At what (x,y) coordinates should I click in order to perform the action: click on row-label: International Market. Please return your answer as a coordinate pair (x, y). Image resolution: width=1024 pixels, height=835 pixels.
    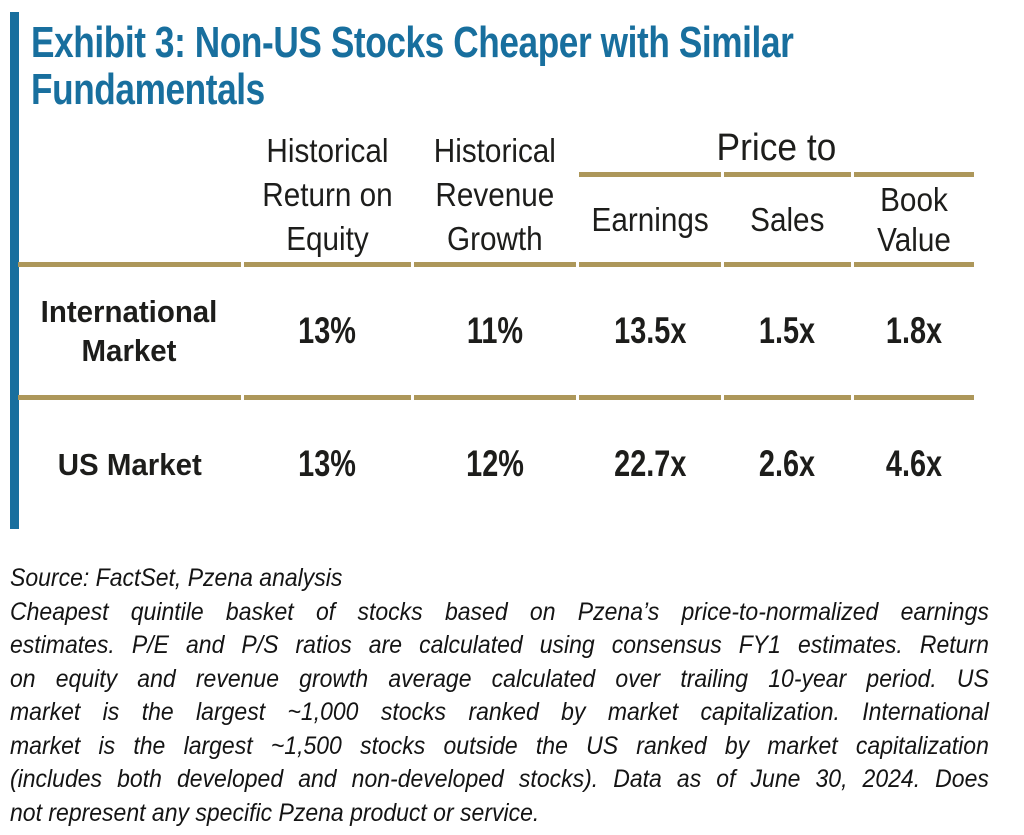
    Looking at the image, I should click on (129, 328).